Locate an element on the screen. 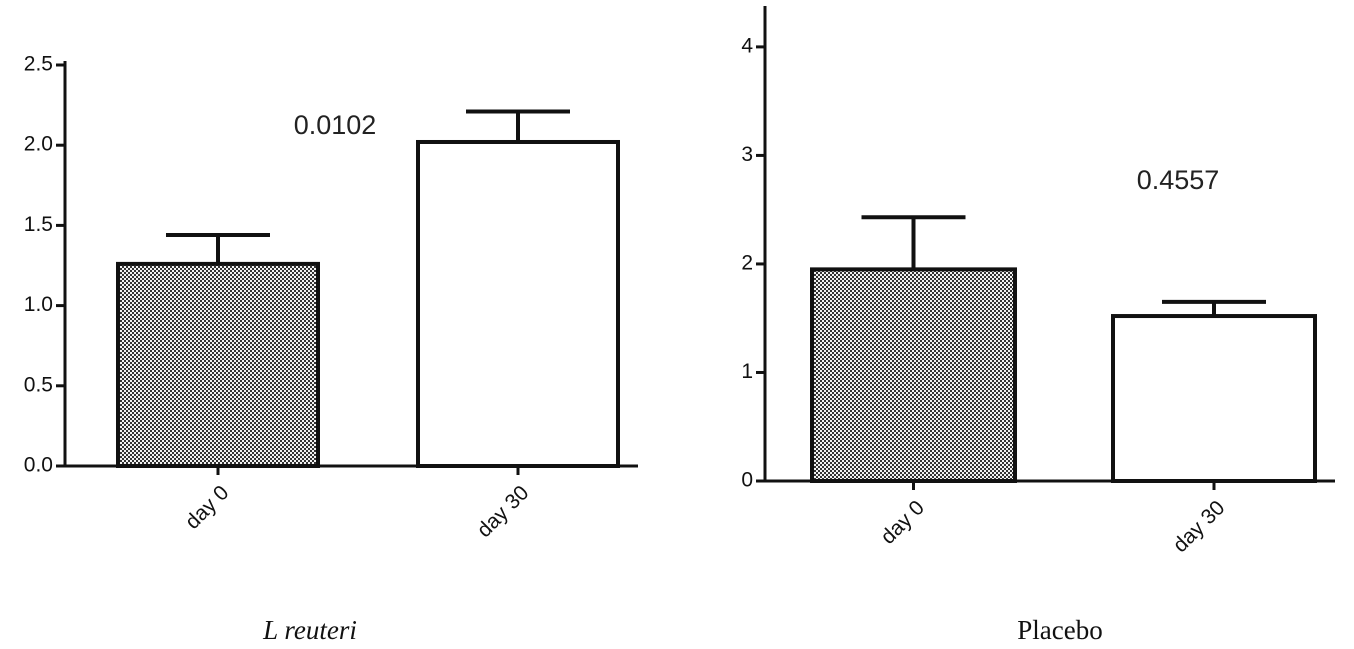  annotation: 0.4557 is located at coordinates (1178, 180).